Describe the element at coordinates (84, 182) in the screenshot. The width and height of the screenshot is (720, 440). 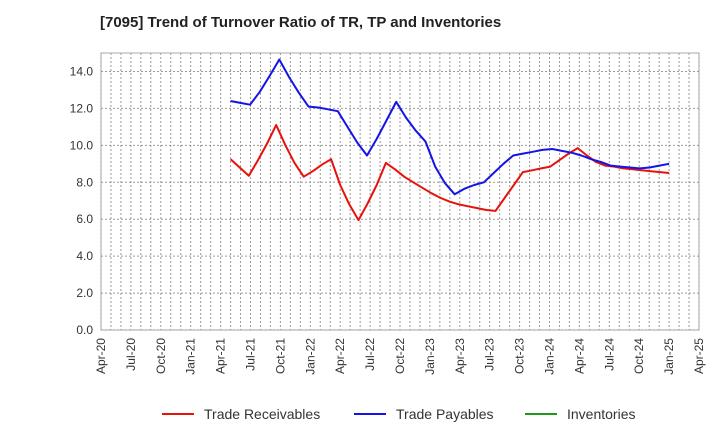
I see `y-tick-label: 8.0` at that location.